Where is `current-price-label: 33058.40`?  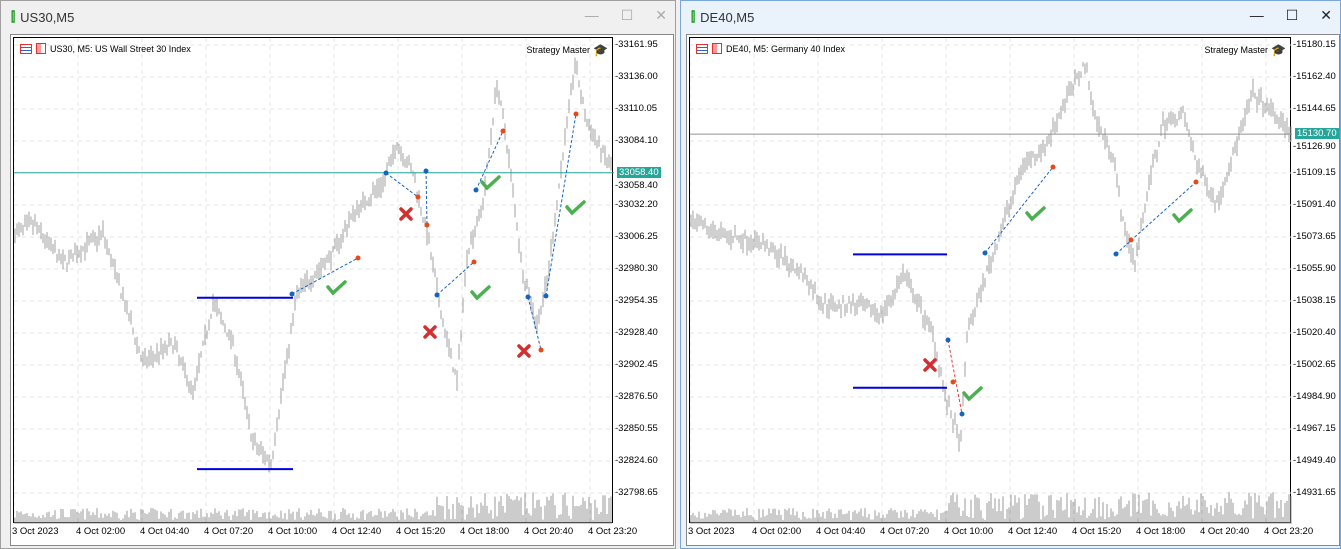
current-price-label: 33058.40 is located at coordinates (639, 172).